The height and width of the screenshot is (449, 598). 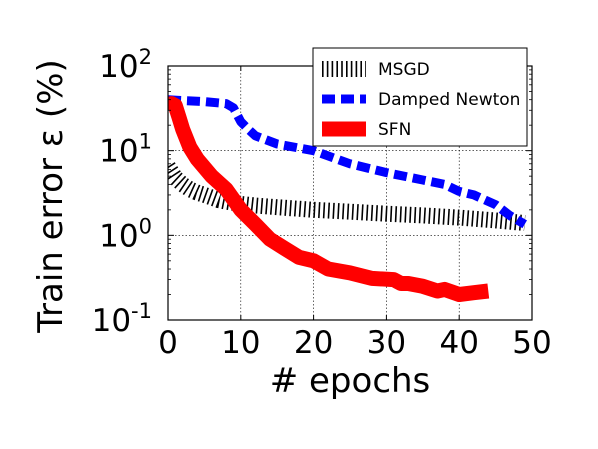 I want to click on y-tick-label: 10², so click(x=125, y=65).